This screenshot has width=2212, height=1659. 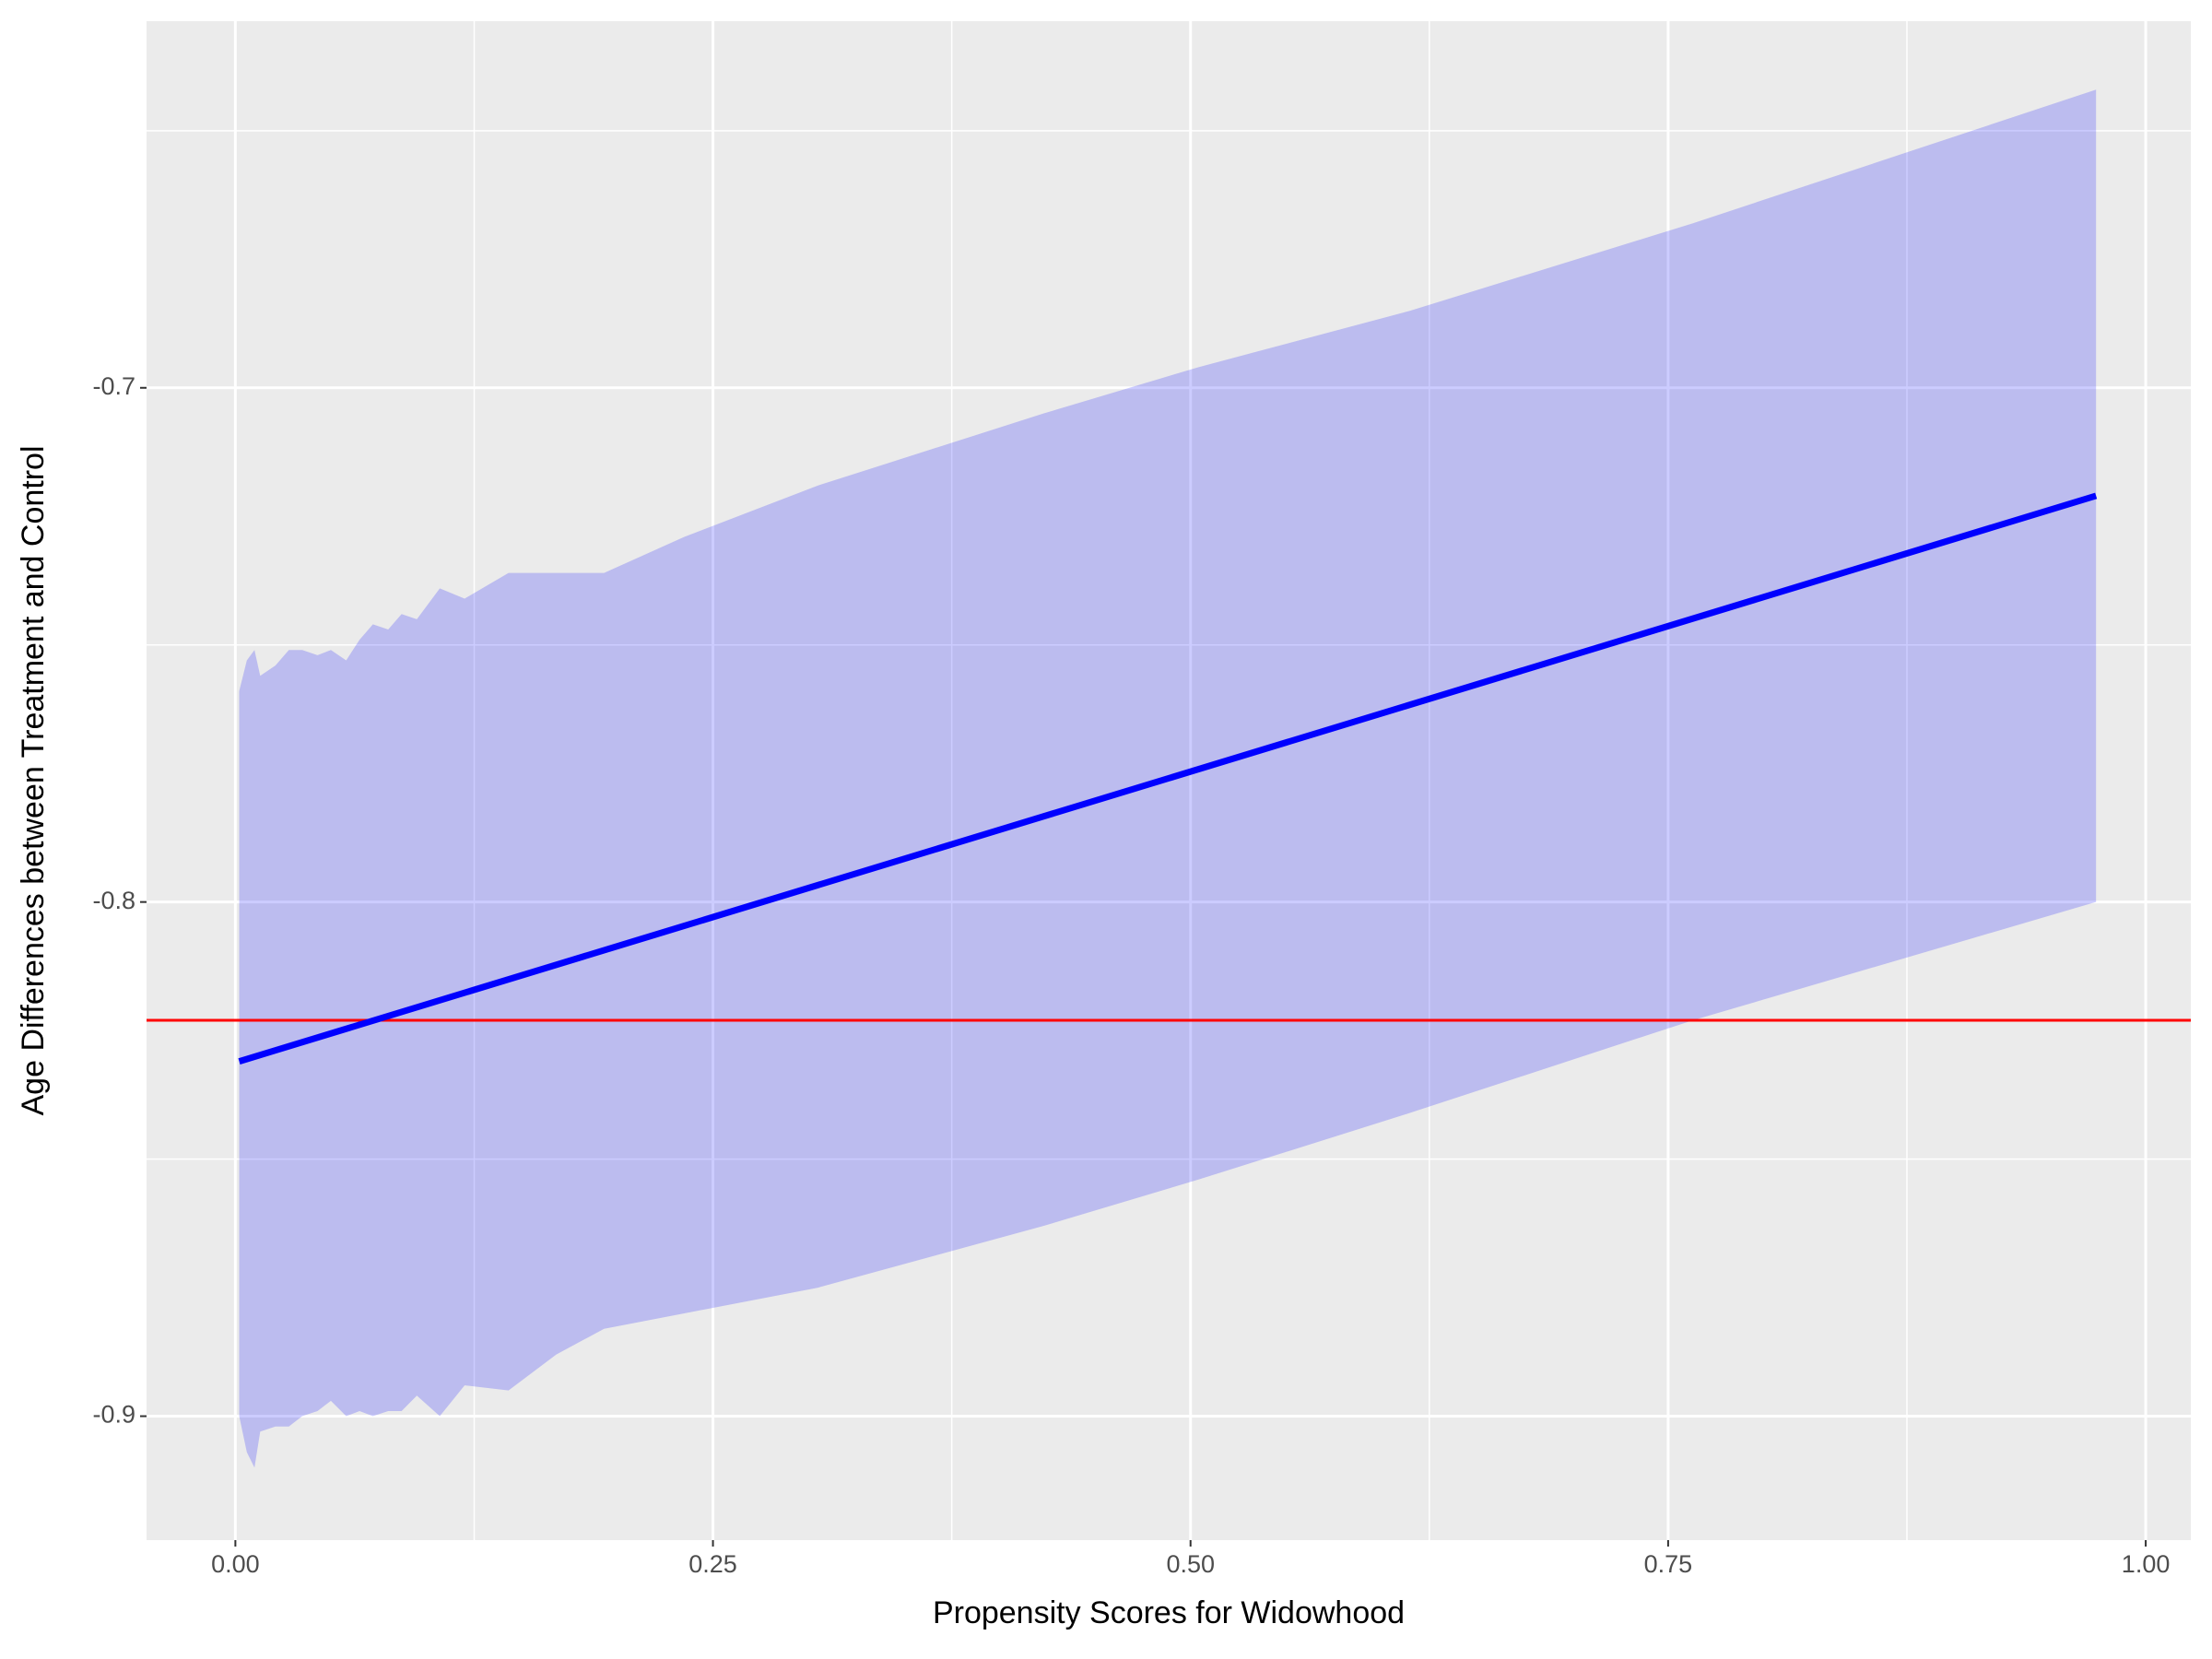 What do you see at coordinates (1190, 1564) in the screenshot?
I see `x-tick-label: 0.50` at bounding box center [1190, 1564].